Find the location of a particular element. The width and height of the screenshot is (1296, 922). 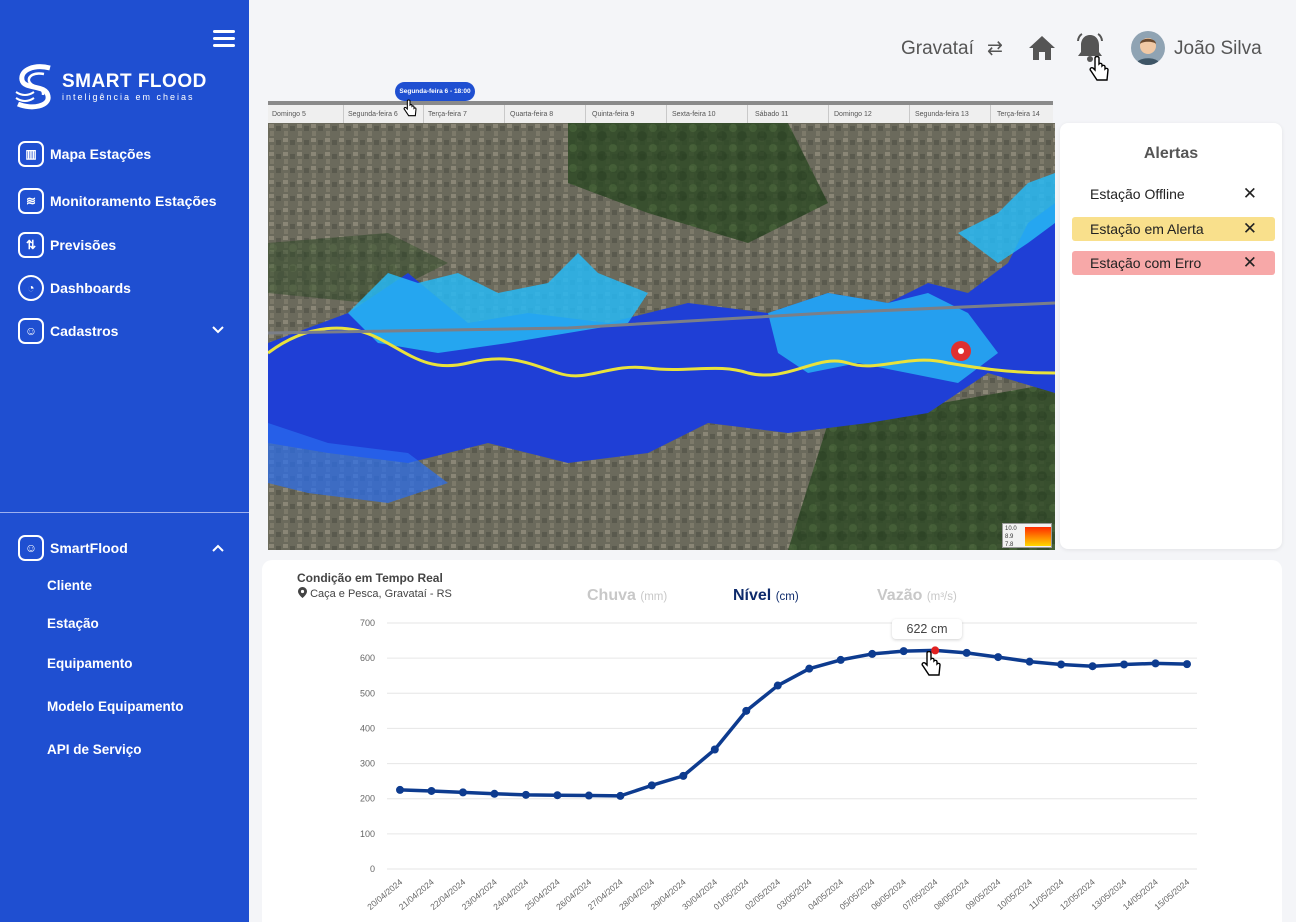

nav-item-smartflood: ☺ SmartFlood is located at coordinates (73, 548).